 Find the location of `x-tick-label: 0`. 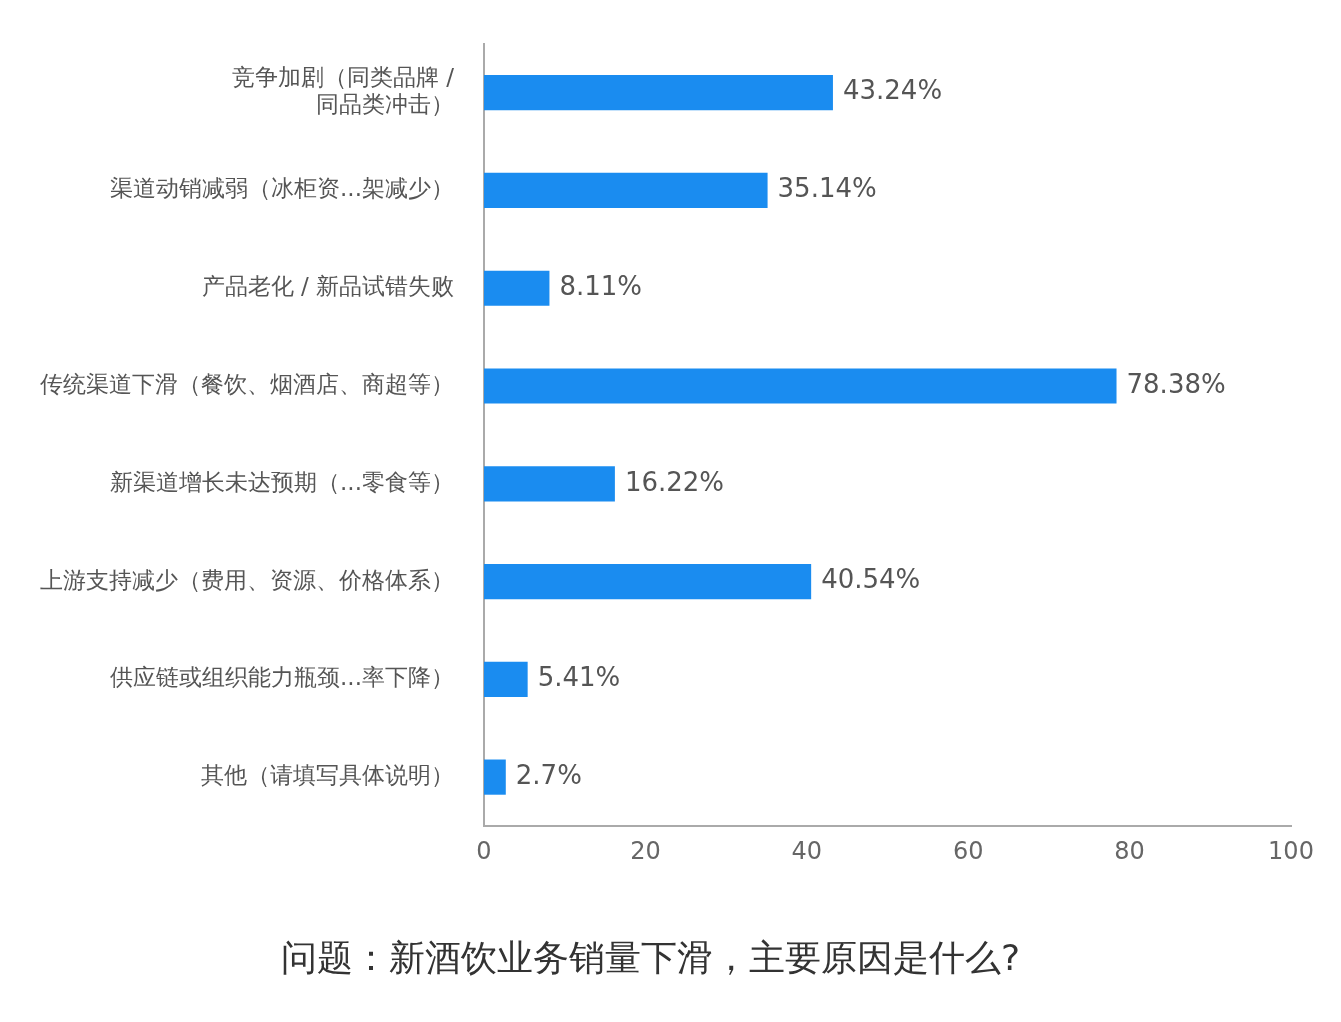

x-tick-label: 0 is located at coordinates (484, 850).